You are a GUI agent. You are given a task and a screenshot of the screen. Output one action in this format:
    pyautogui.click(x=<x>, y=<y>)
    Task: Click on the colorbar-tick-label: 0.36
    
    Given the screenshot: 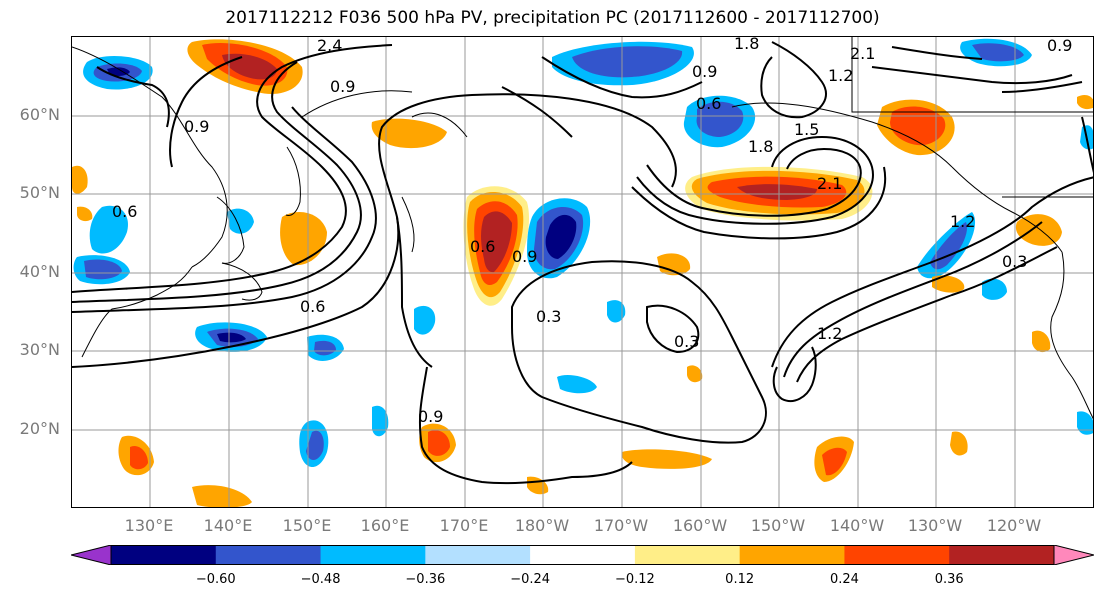 What is the action you would take?
    pyautogui.click(x=949, y=579)
    